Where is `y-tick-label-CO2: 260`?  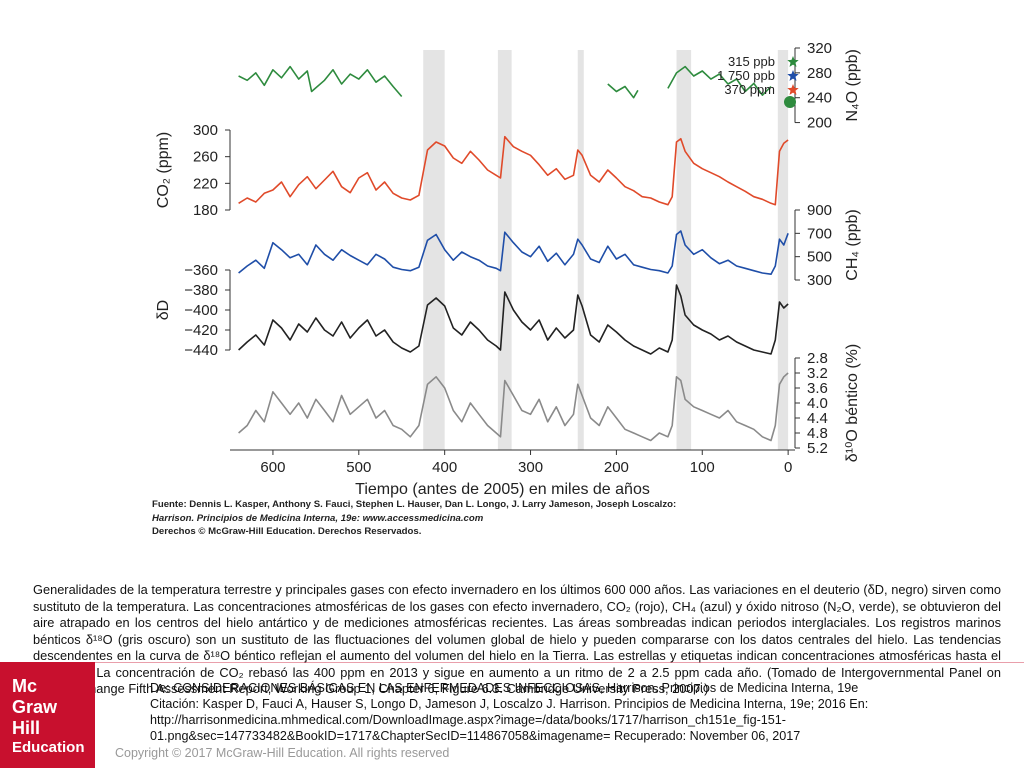 y-tick-label-CO2: 260 is located at coordinates (205, 157).